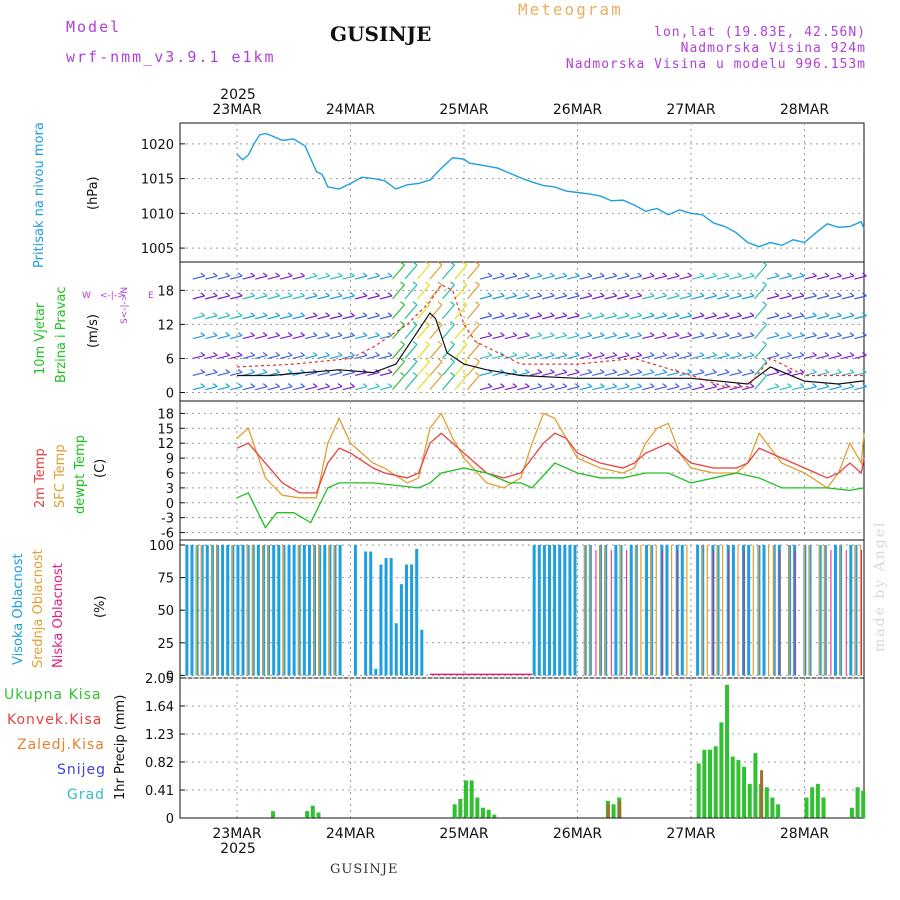 Image resolution: width=900 pixels, height=900 pixels. Describe the element at coordinates (38, 608) in the screenshot. I see `cloud-label-mid: Srednja Oblacnost` at that location.